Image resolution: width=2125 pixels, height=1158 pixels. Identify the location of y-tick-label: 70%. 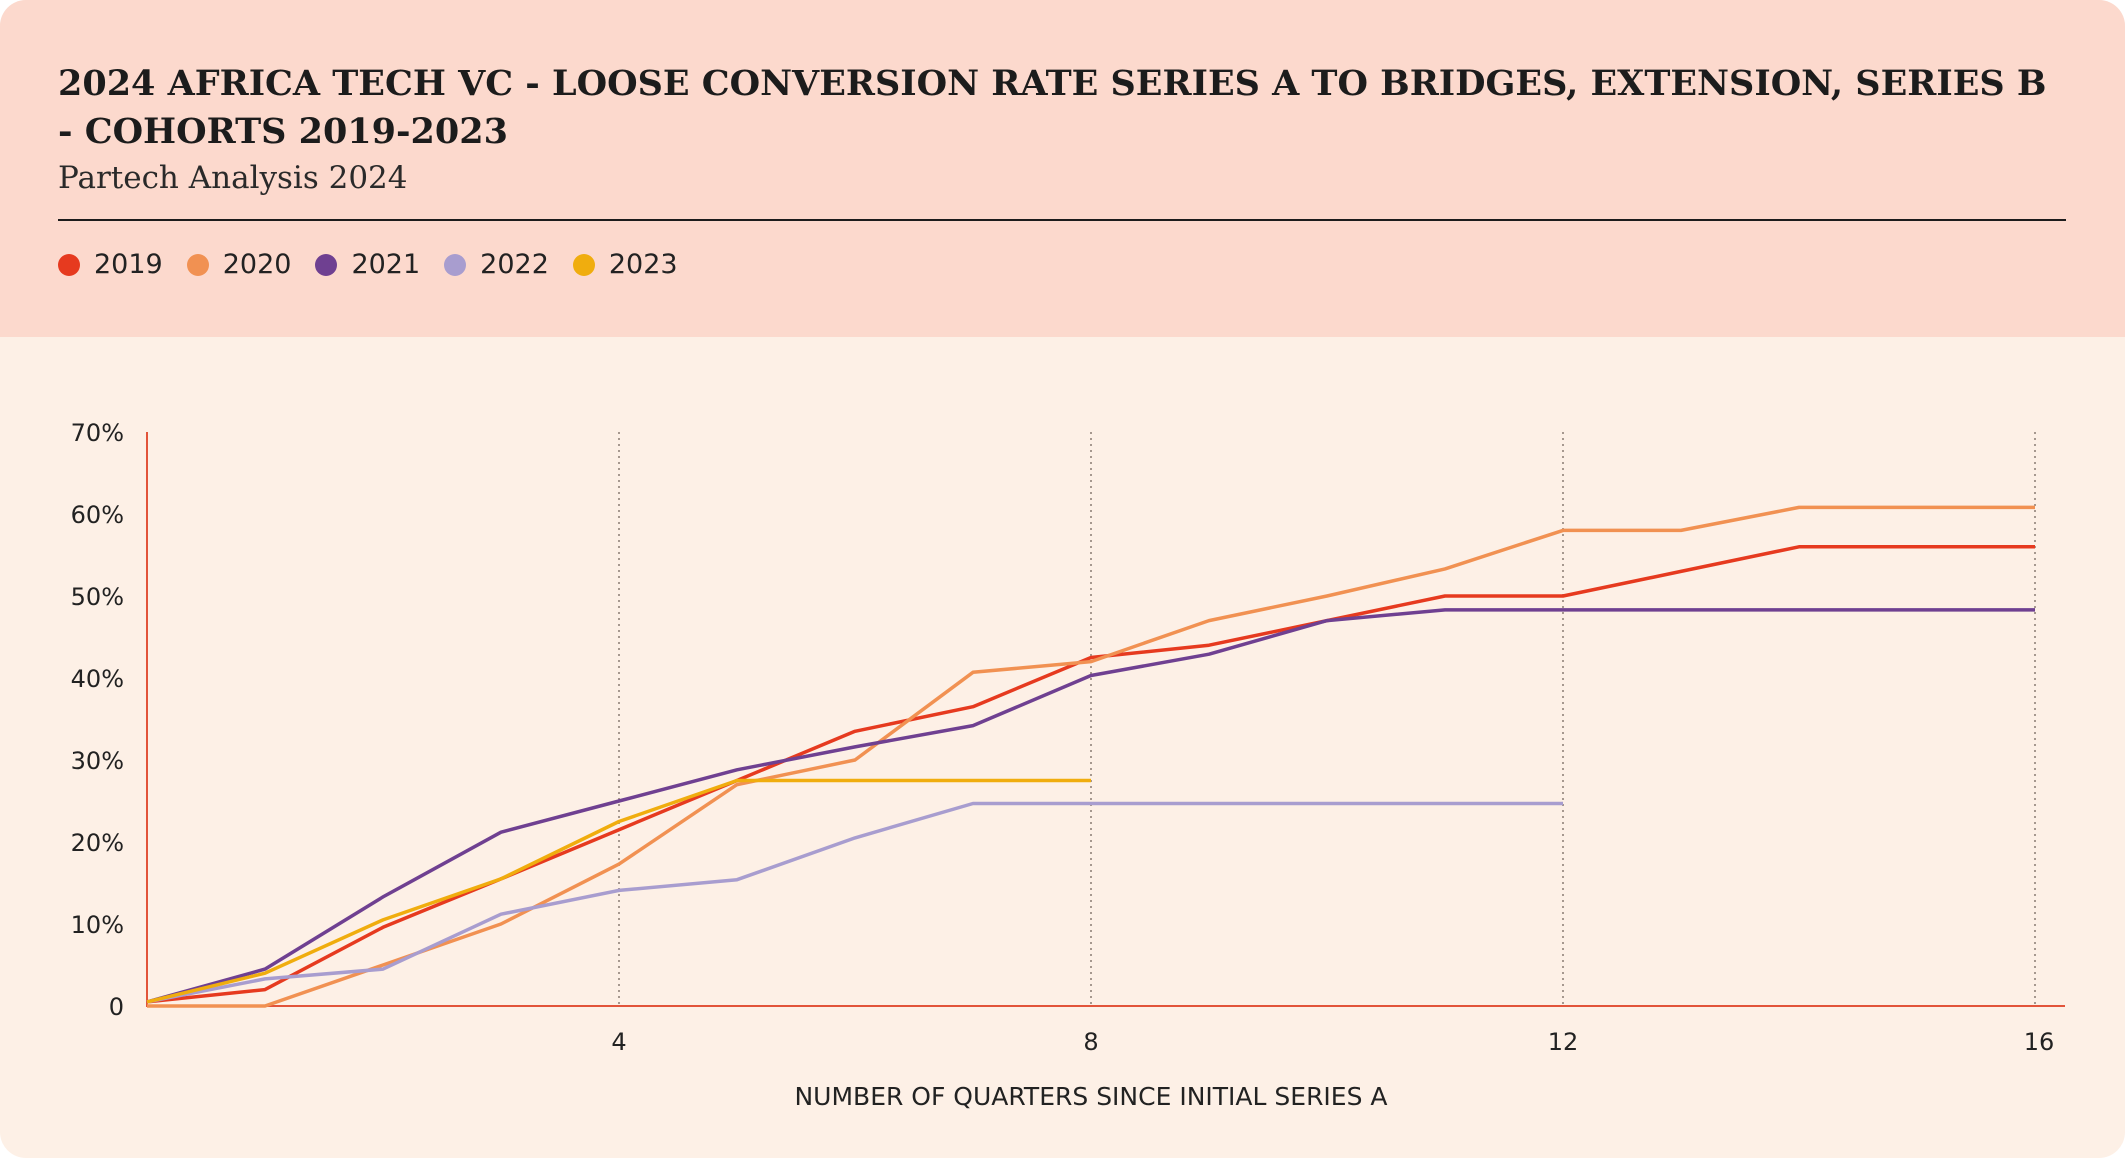
(97, 433).